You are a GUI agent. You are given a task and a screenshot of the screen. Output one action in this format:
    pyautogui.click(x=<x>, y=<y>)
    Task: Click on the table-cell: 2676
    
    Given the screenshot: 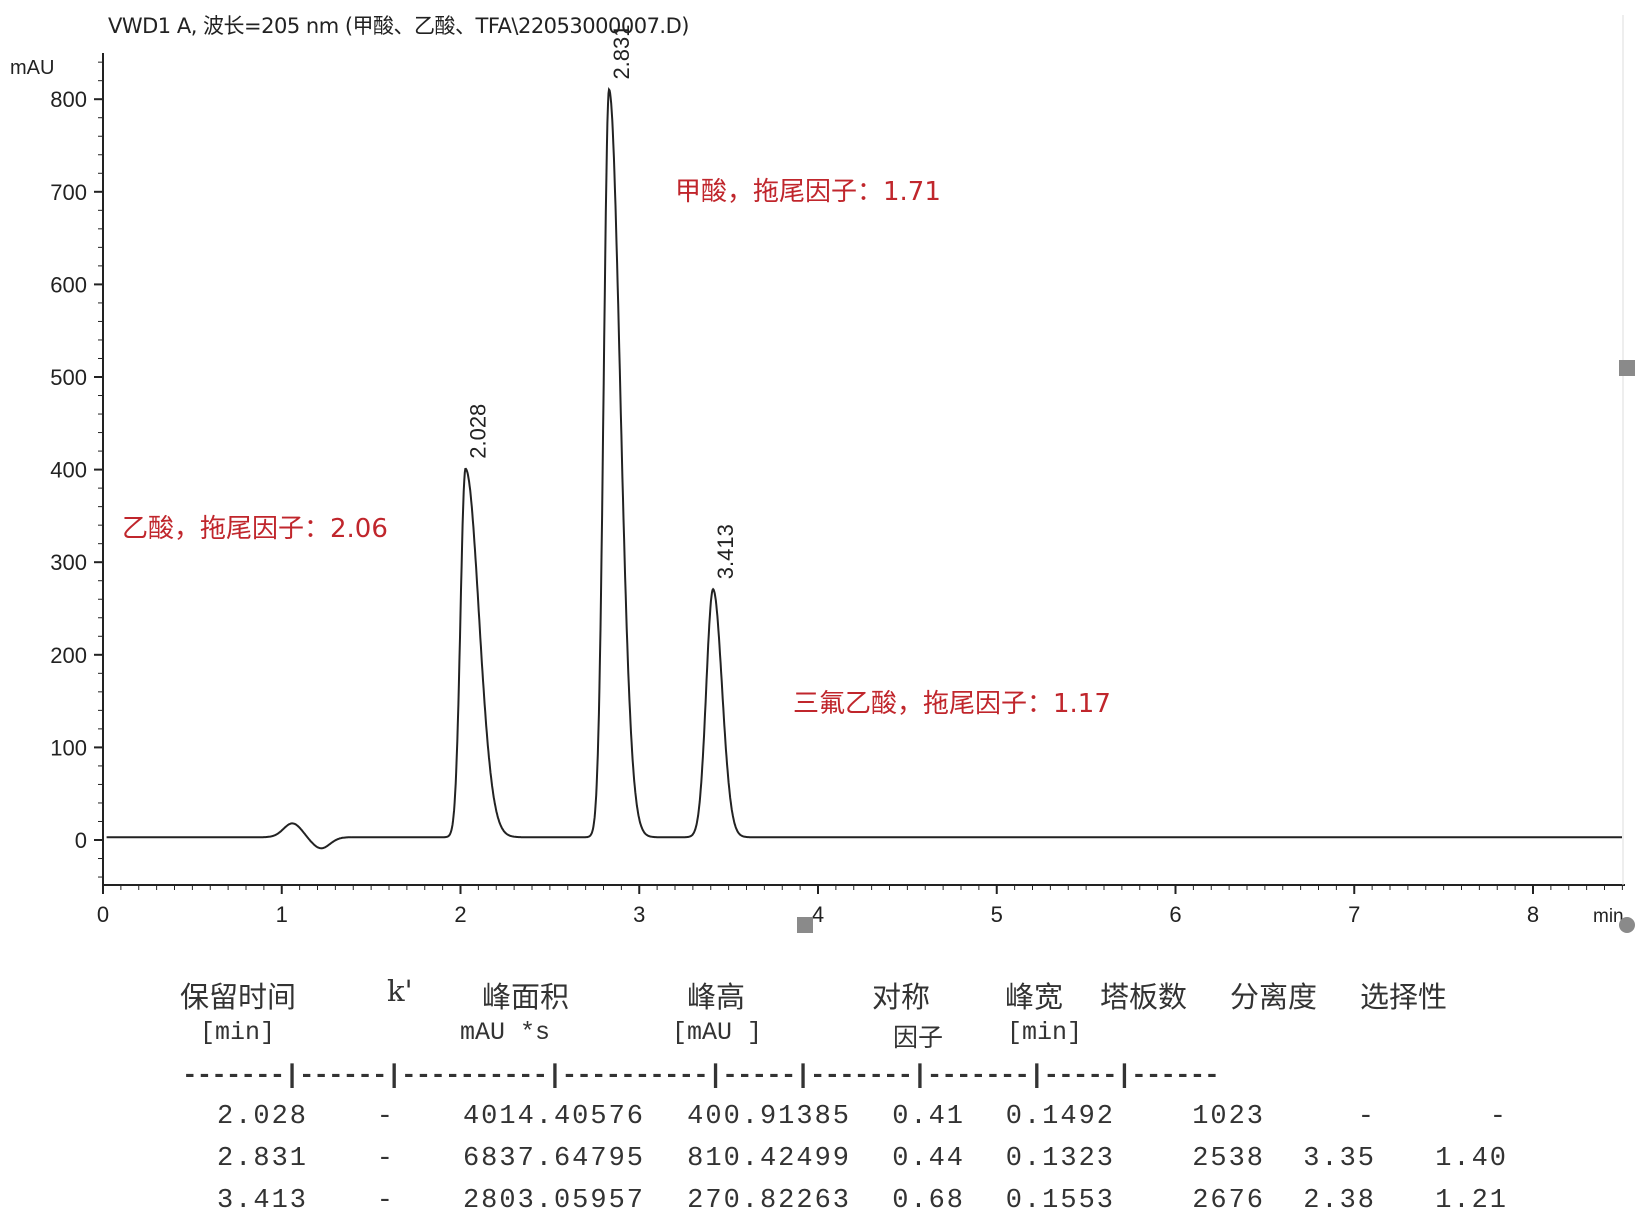 What is the action you would take?
    pyautogui.click(x=1228, y=1201)
    